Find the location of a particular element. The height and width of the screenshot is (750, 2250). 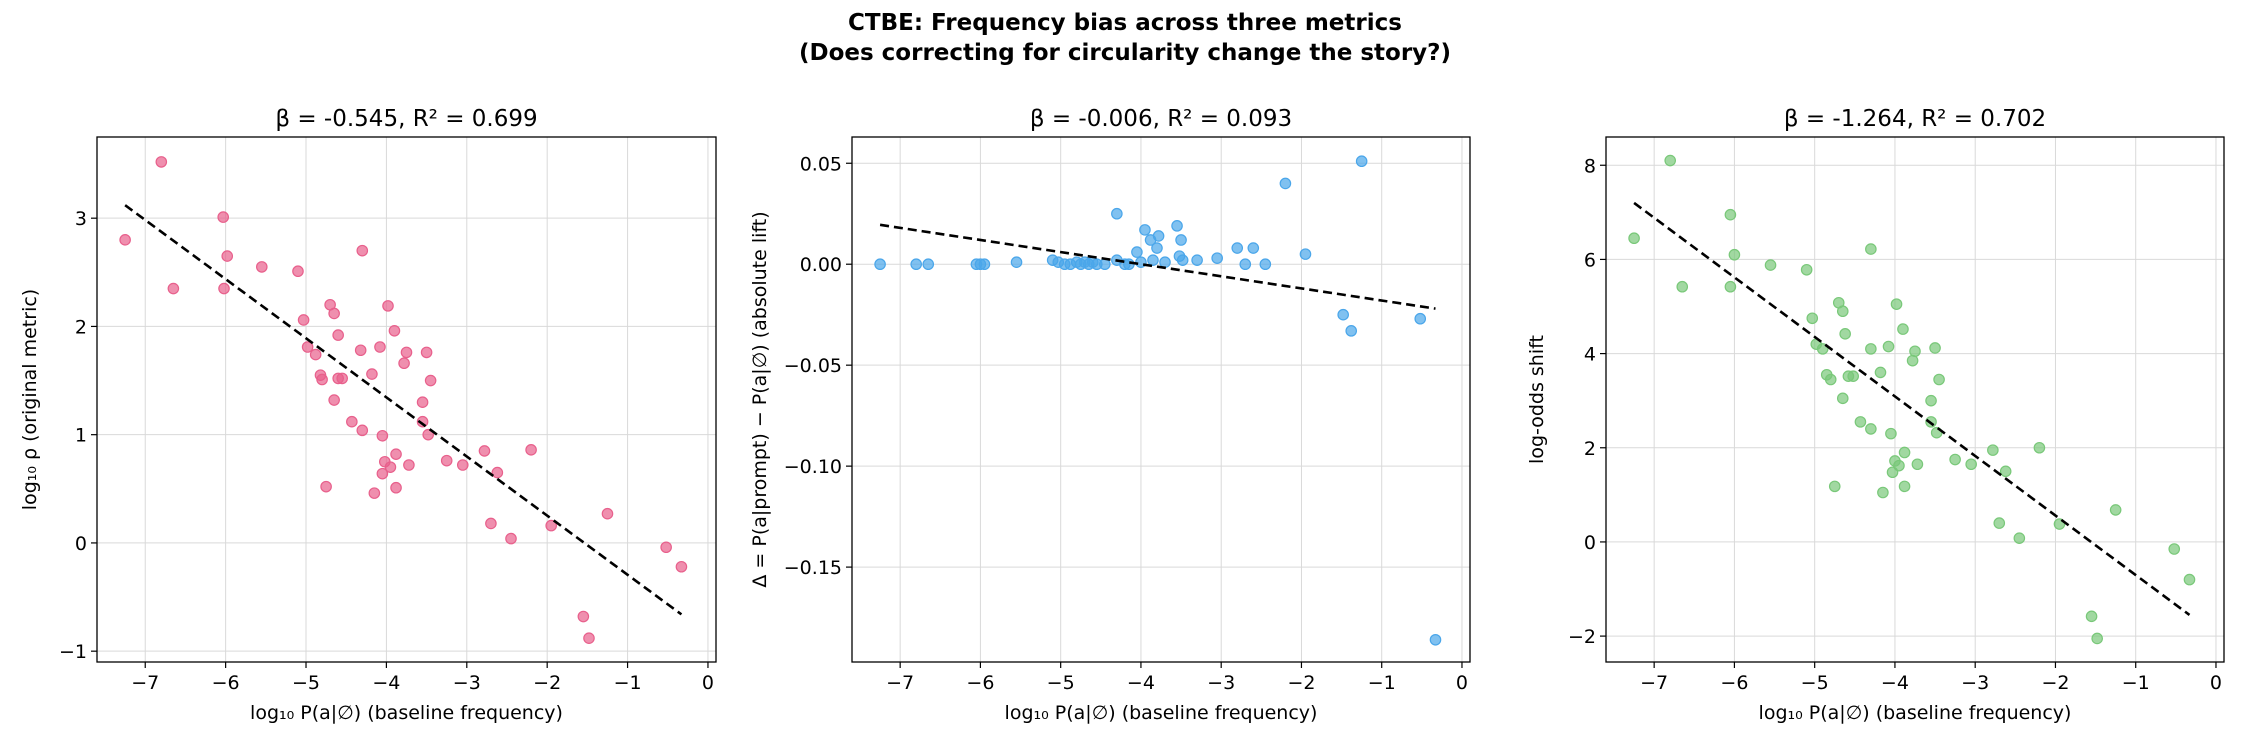

x-axis-label: log₁₀ P(a|∅) (baseline frequency) is located at coordinates (406, 713).